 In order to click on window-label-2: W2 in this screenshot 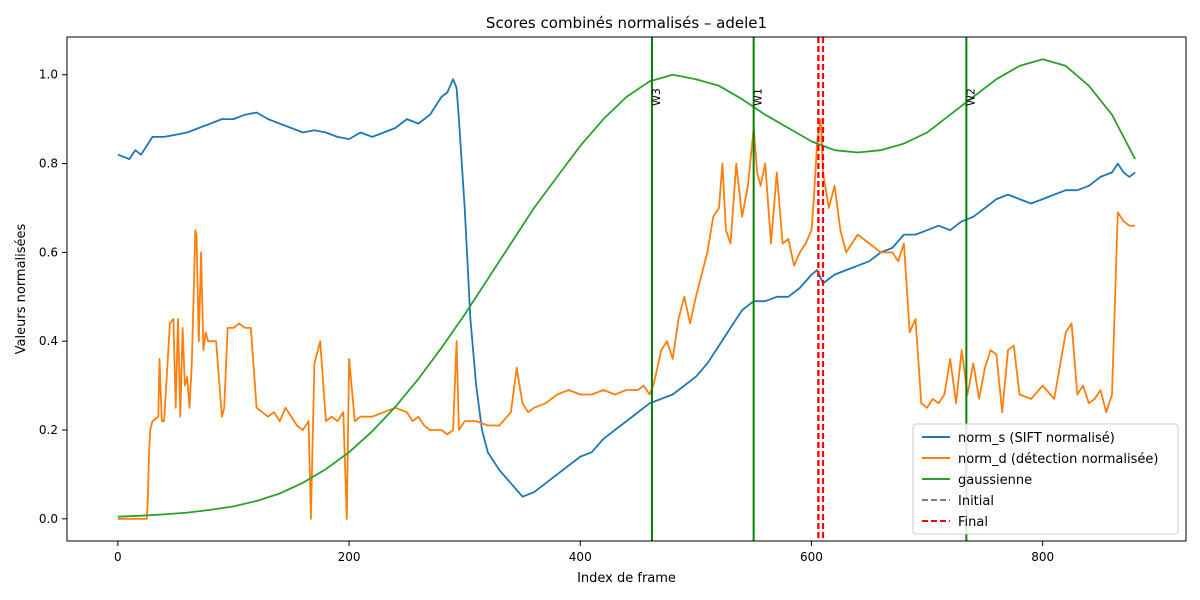, I will do `click(970, 97)`.